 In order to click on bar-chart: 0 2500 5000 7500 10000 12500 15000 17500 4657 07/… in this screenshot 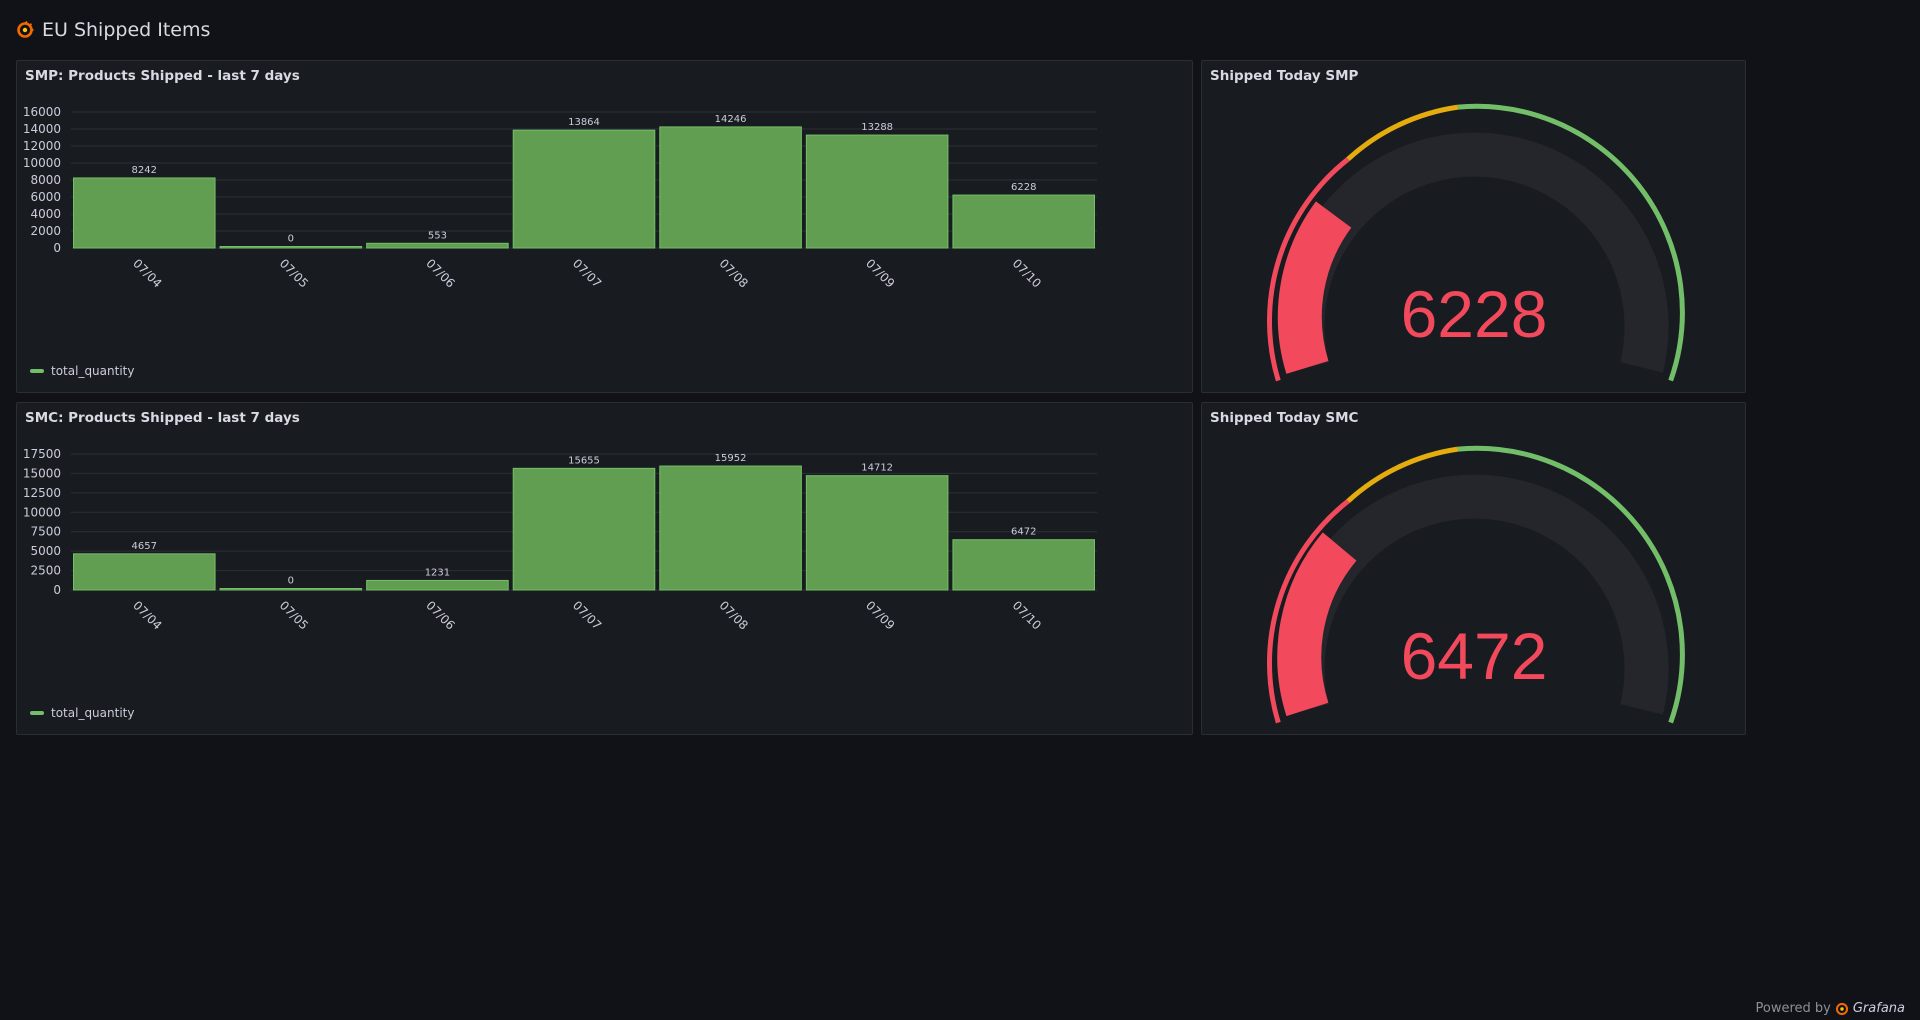, I will do `click(560, 540)`.